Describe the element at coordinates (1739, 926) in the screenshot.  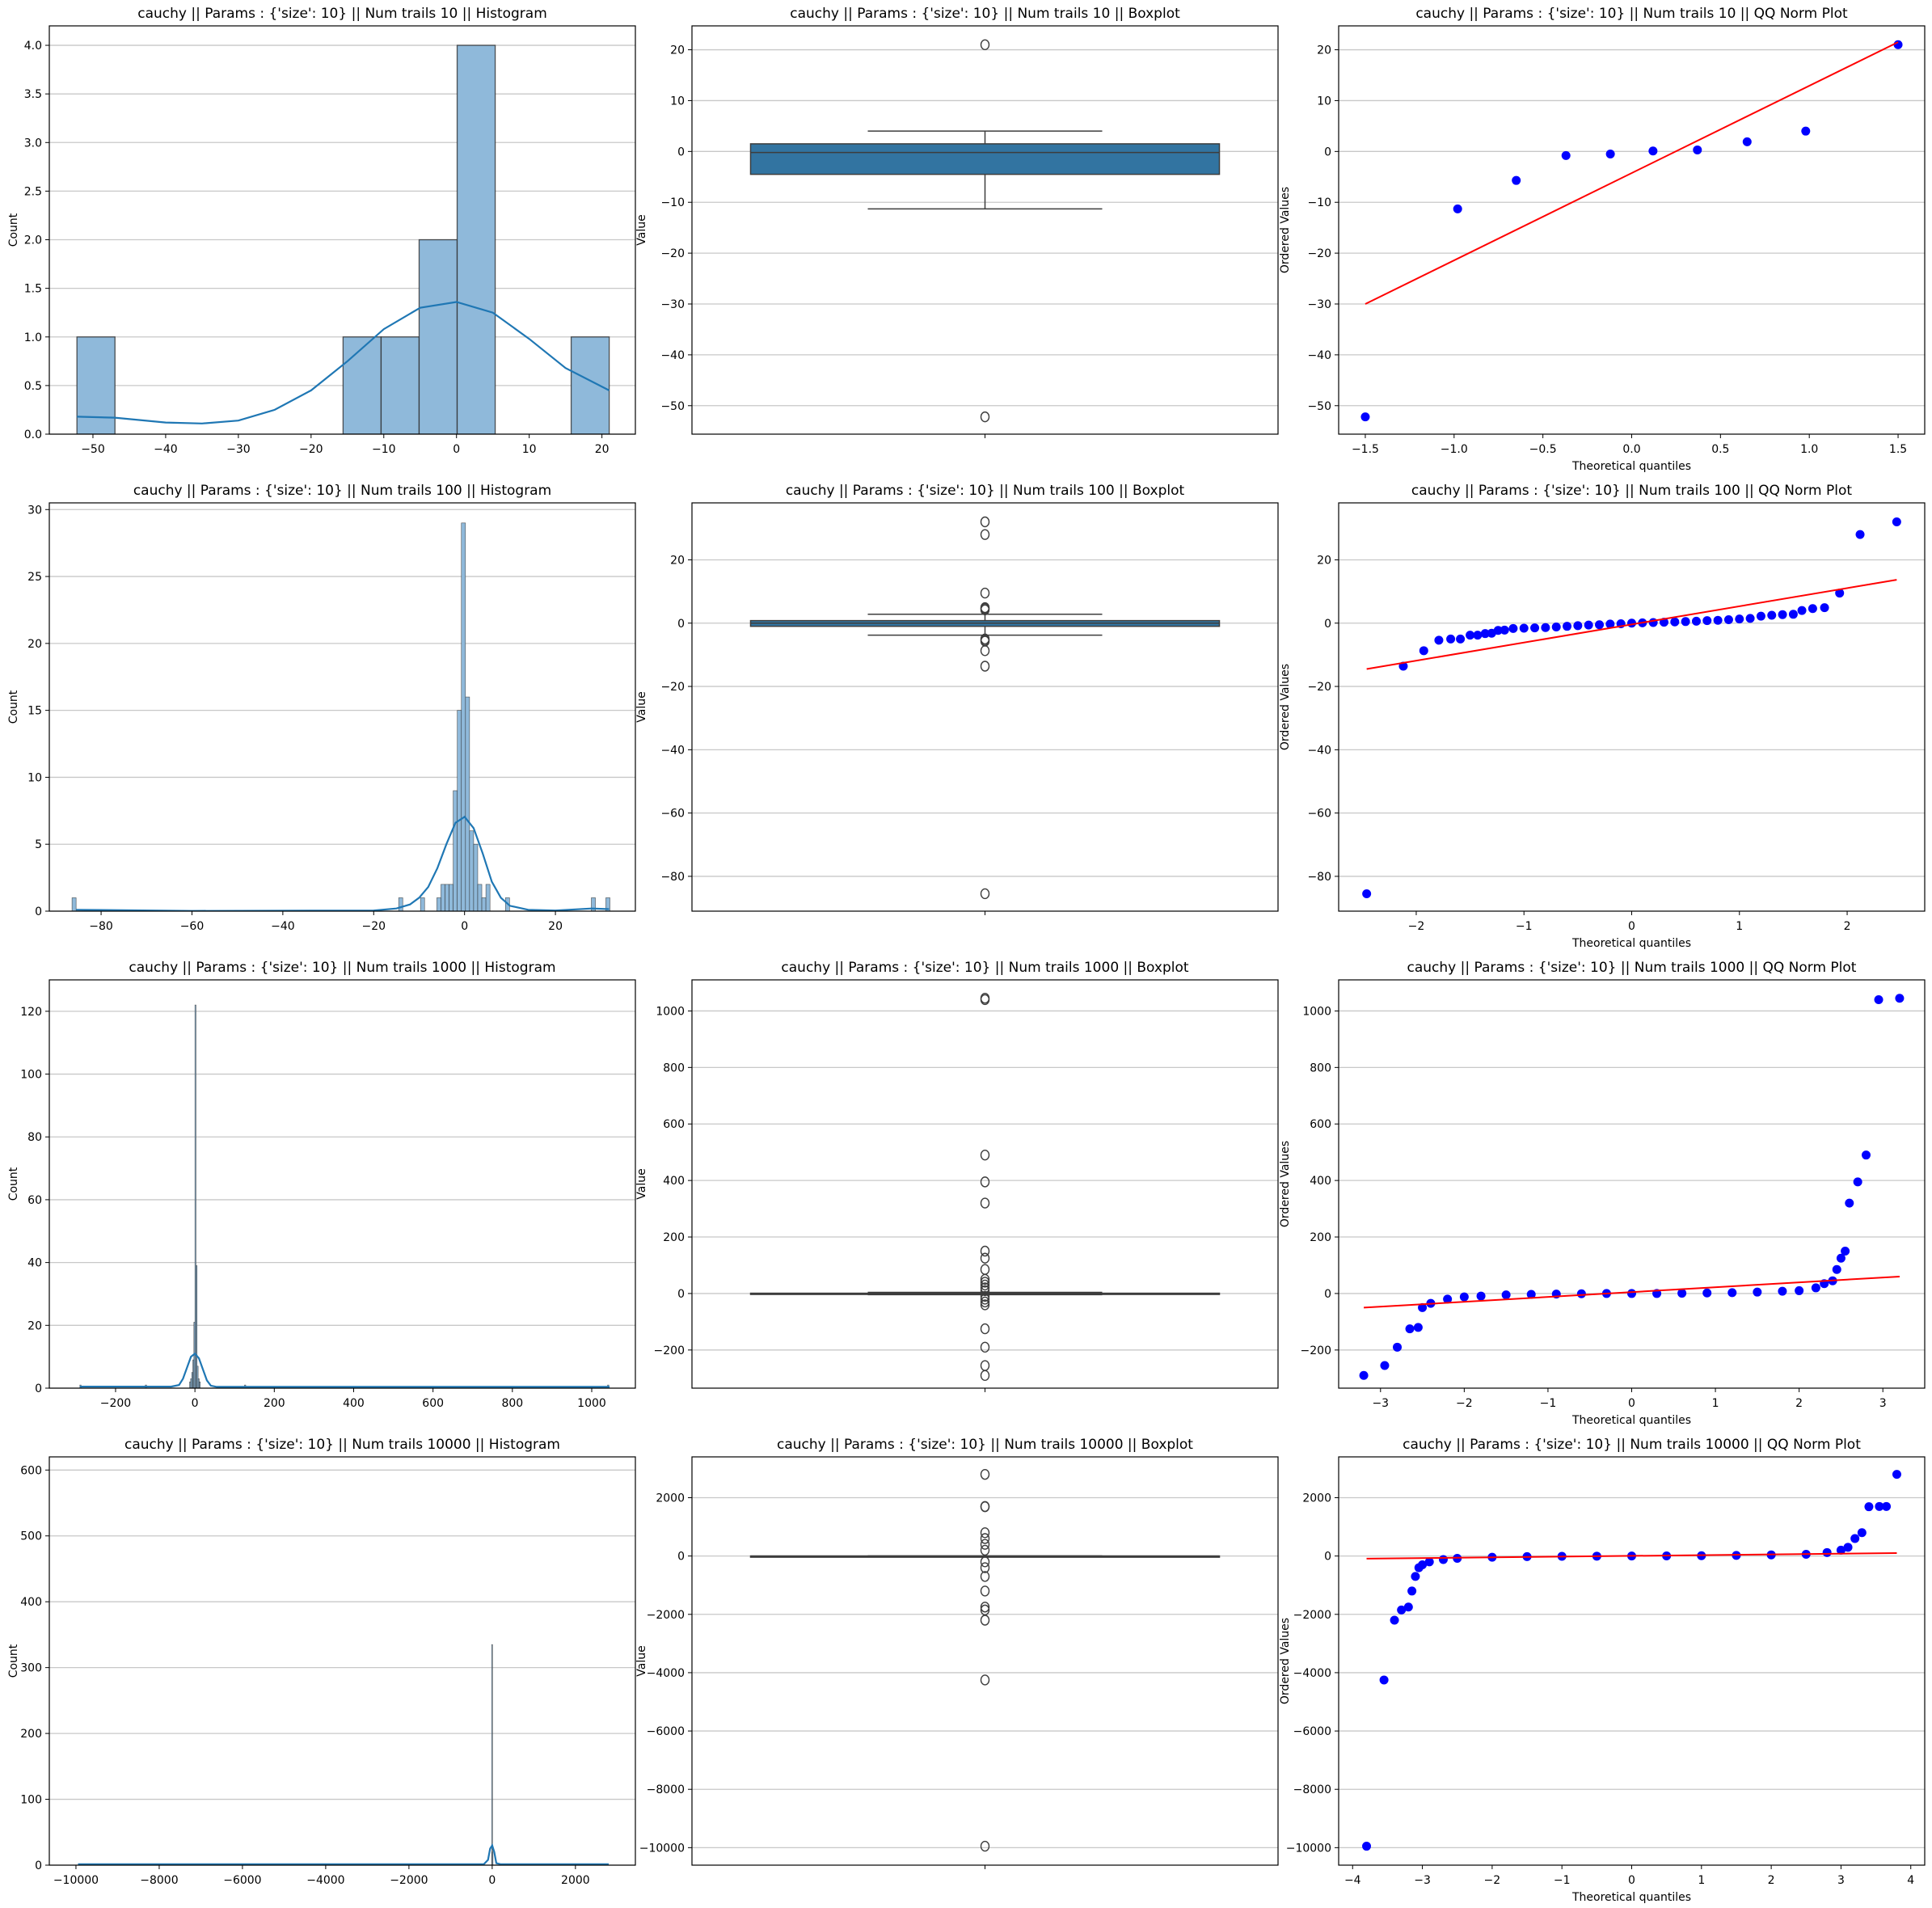
I see `x-tick-label: 1` at that location.